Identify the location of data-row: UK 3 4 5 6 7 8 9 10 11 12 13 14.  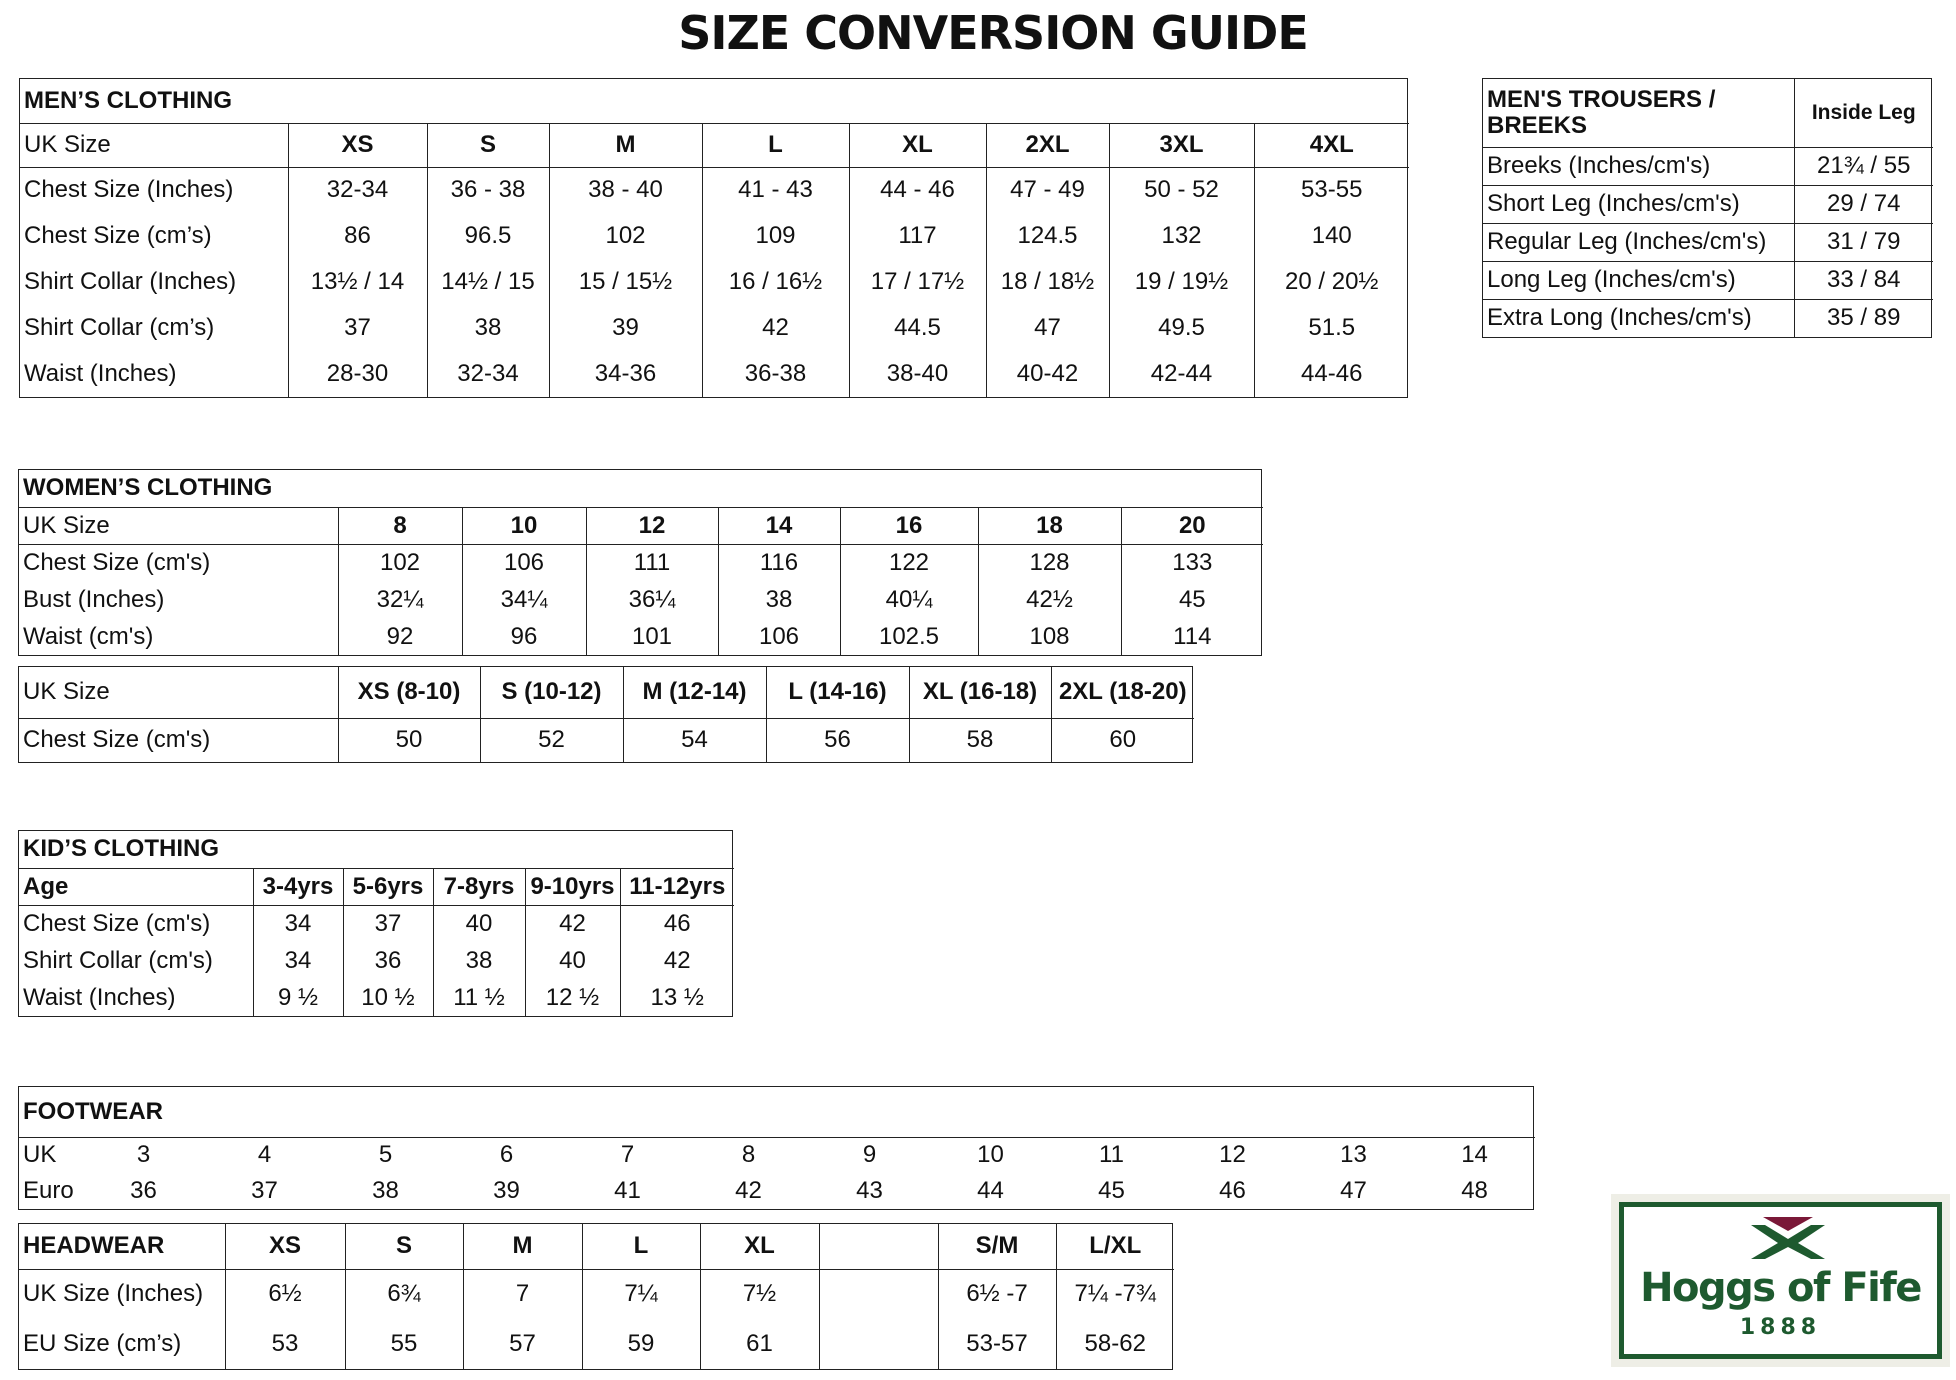
(777, 1155).